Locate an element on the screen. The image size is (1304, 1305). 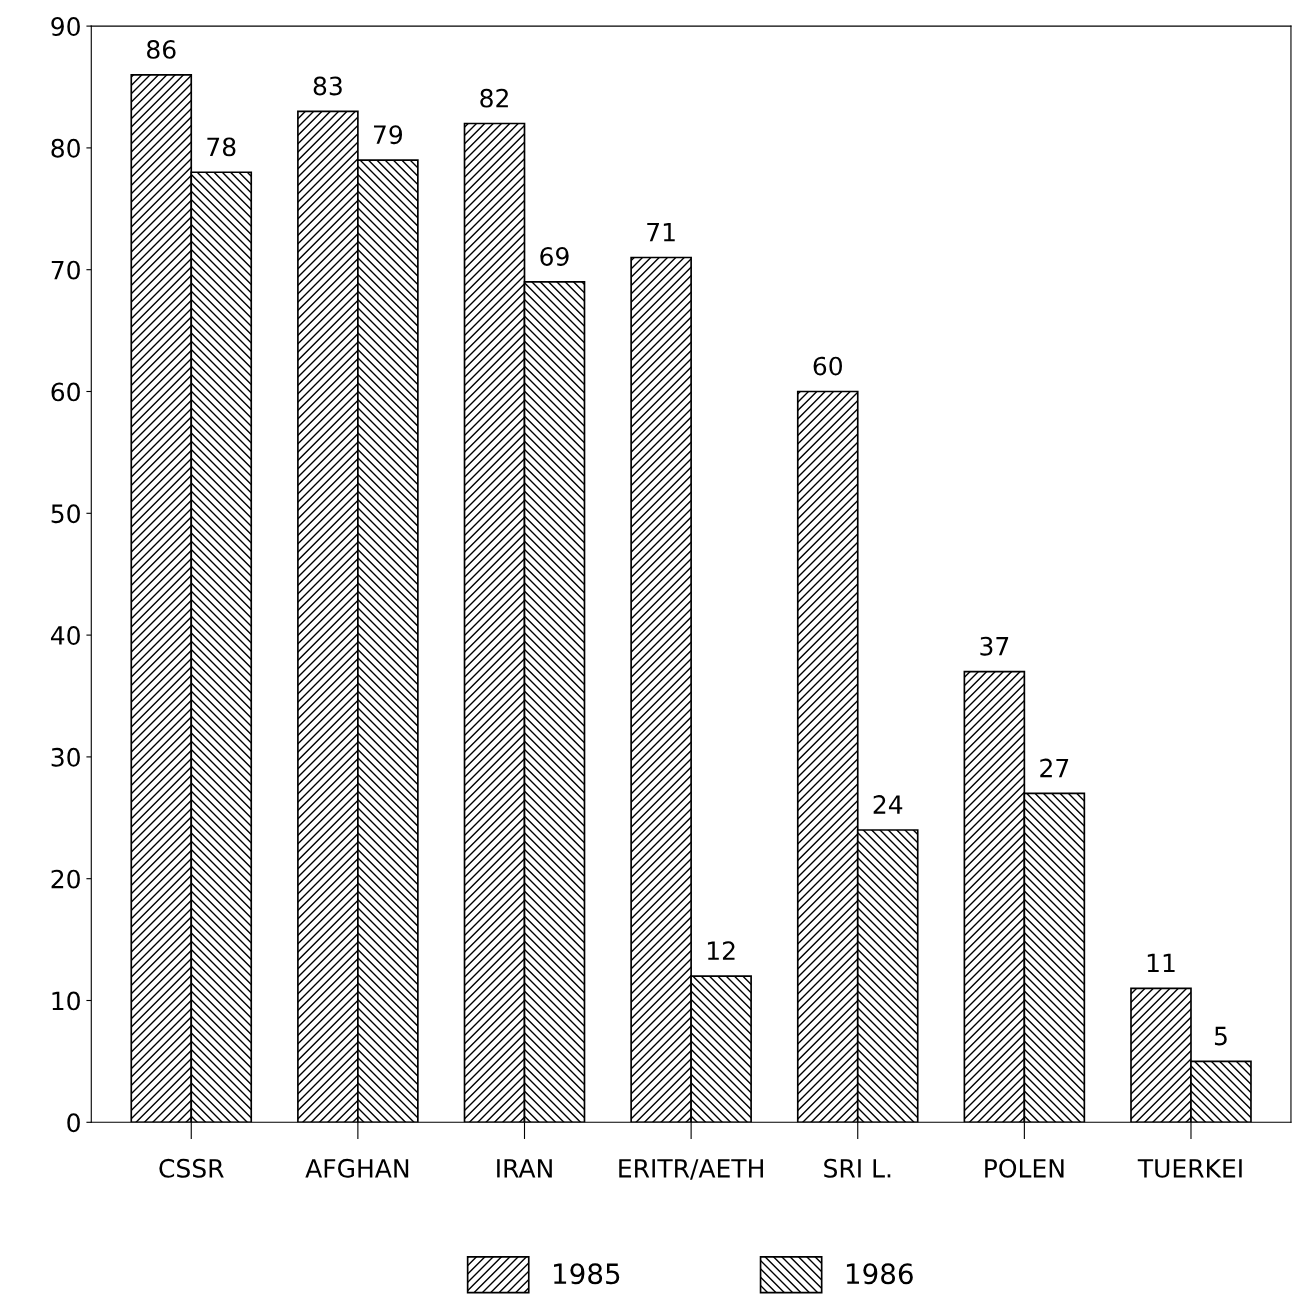
data-label: 86 is located at coordinates (161, 49).